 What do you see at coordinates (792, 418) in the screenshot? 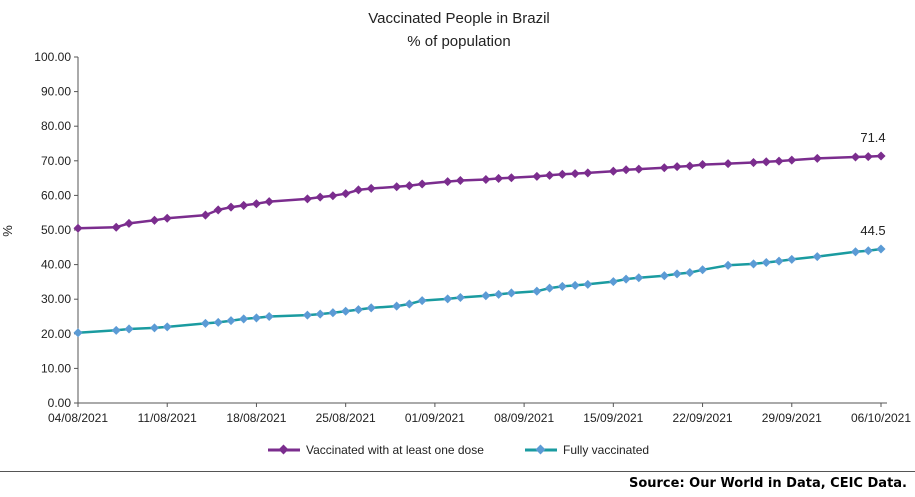
I see `x-tick-label: 29/09/2021` at bounding box center [792, 418].